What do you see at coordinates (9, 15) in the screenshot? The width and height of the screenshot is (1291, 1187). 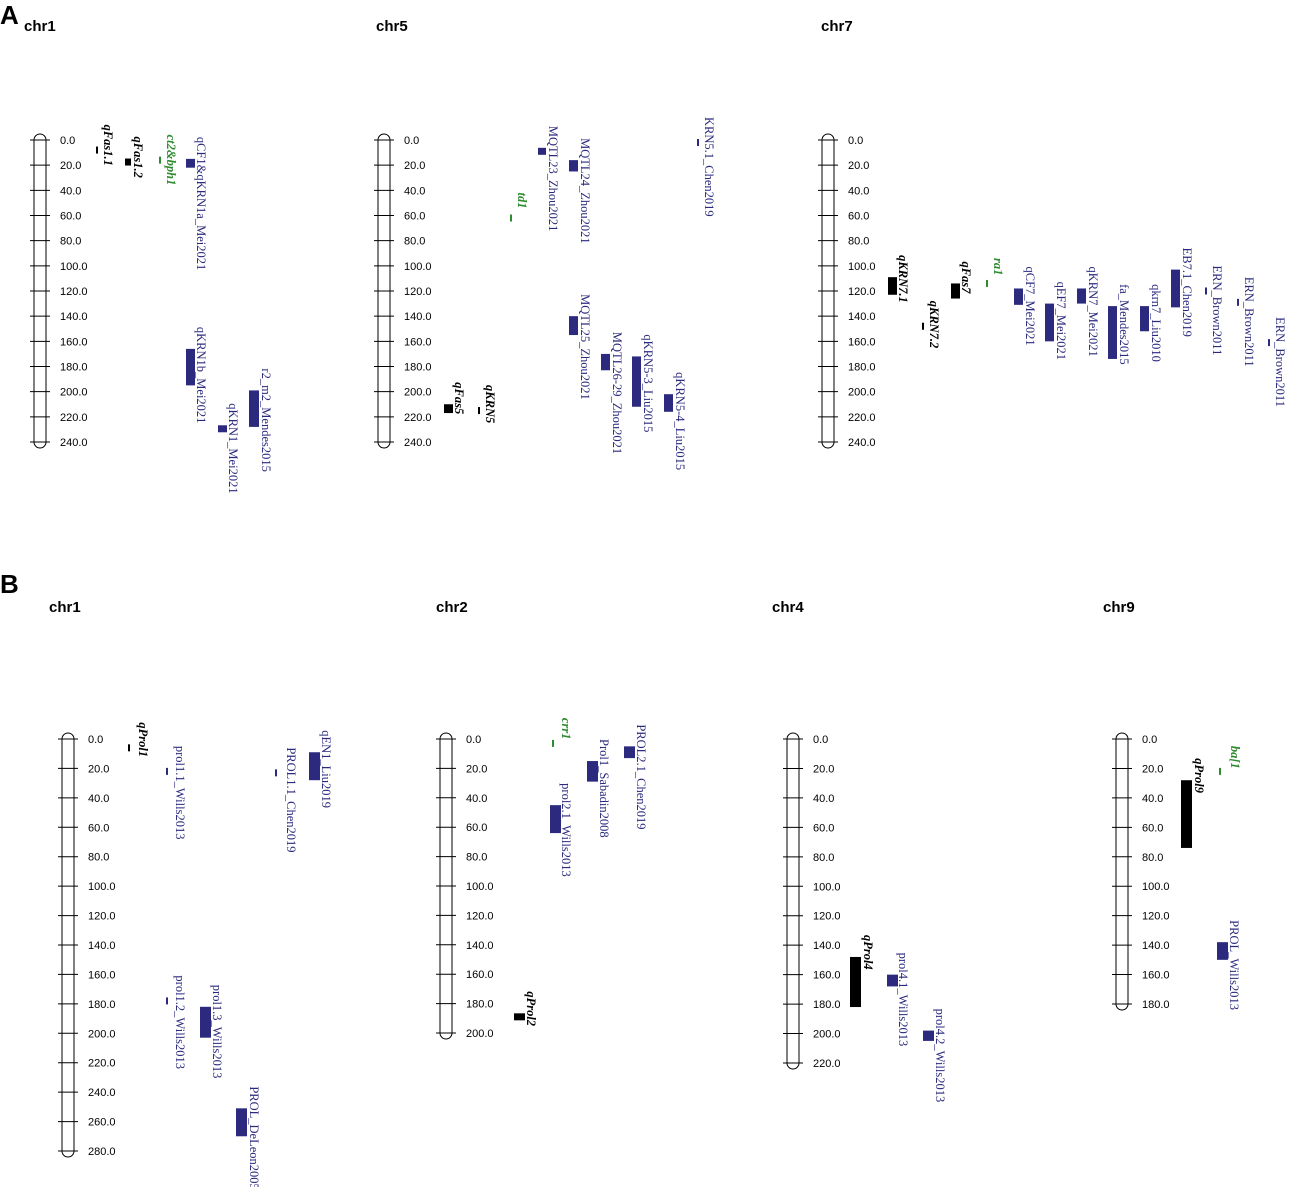 I see `panel-letter-a: A` at bounding box center [9, 15].